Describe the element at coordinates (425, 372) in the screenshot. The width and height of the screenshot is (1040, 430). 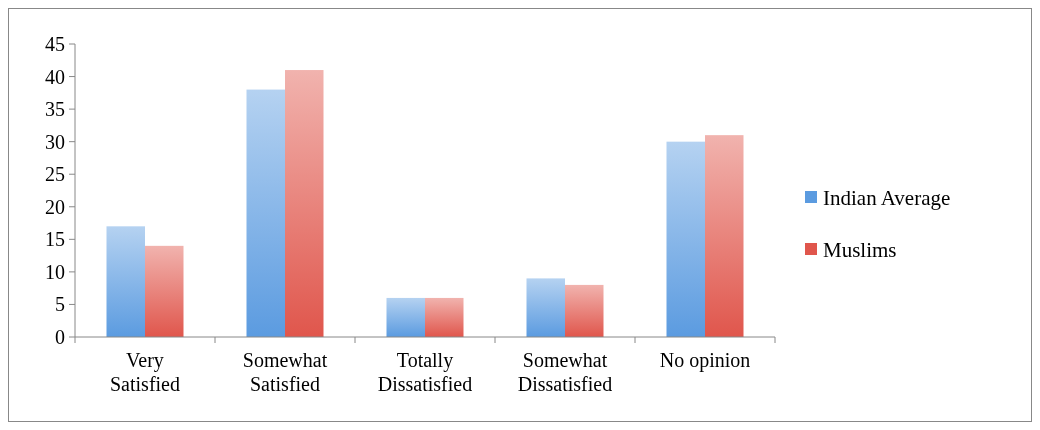
I see `x-tick-label: Totally Dissatisfied` at that location.